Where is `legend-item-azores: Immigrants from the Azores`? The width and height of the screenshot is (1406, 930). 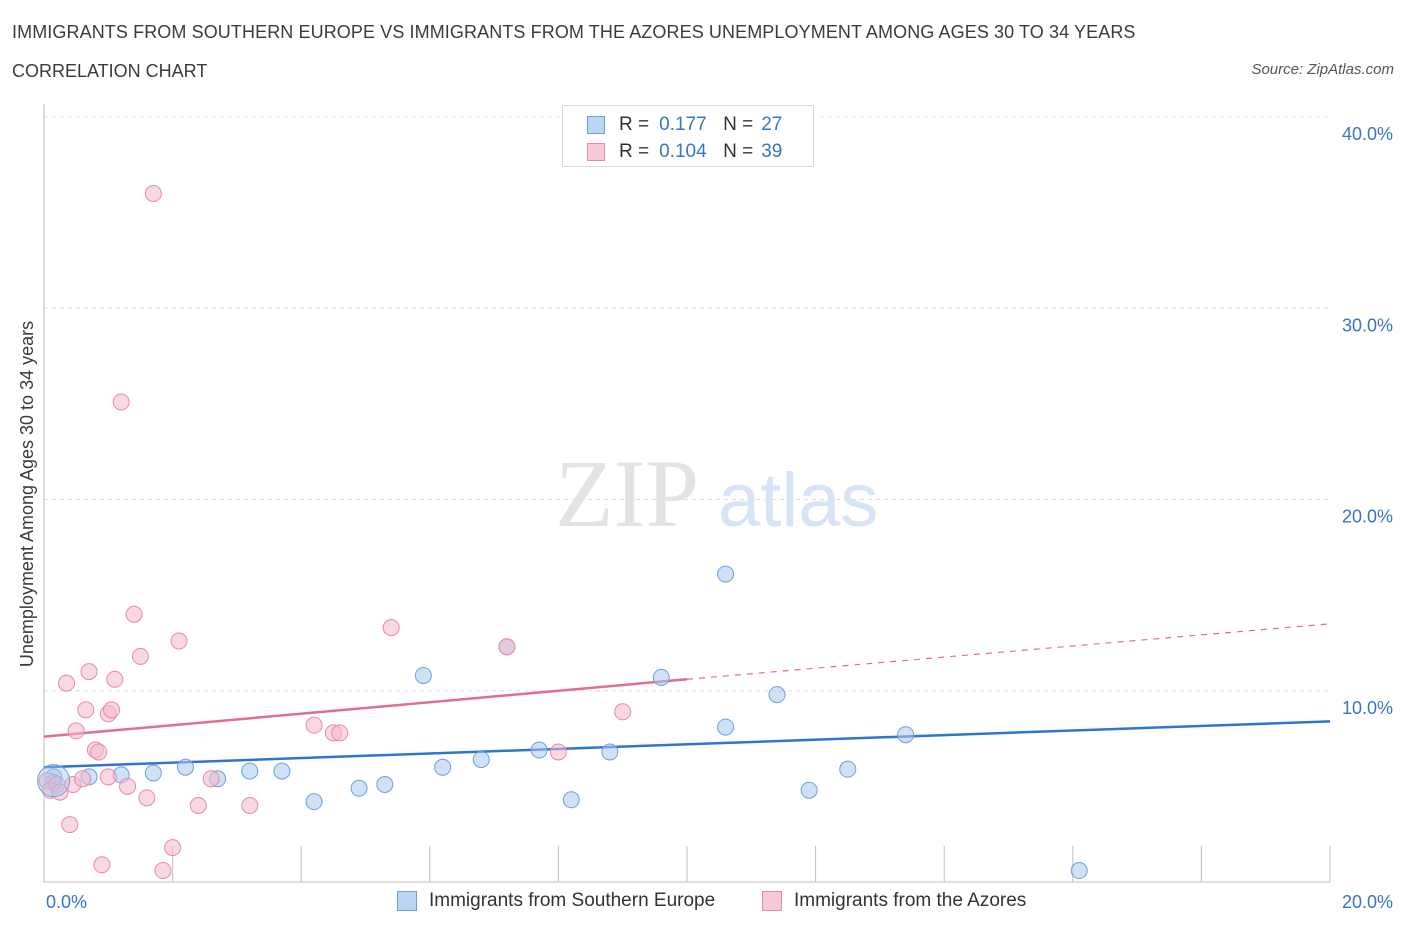 legend-item-azores: Immigrants from the Azores is located at coordinates (894, 901).